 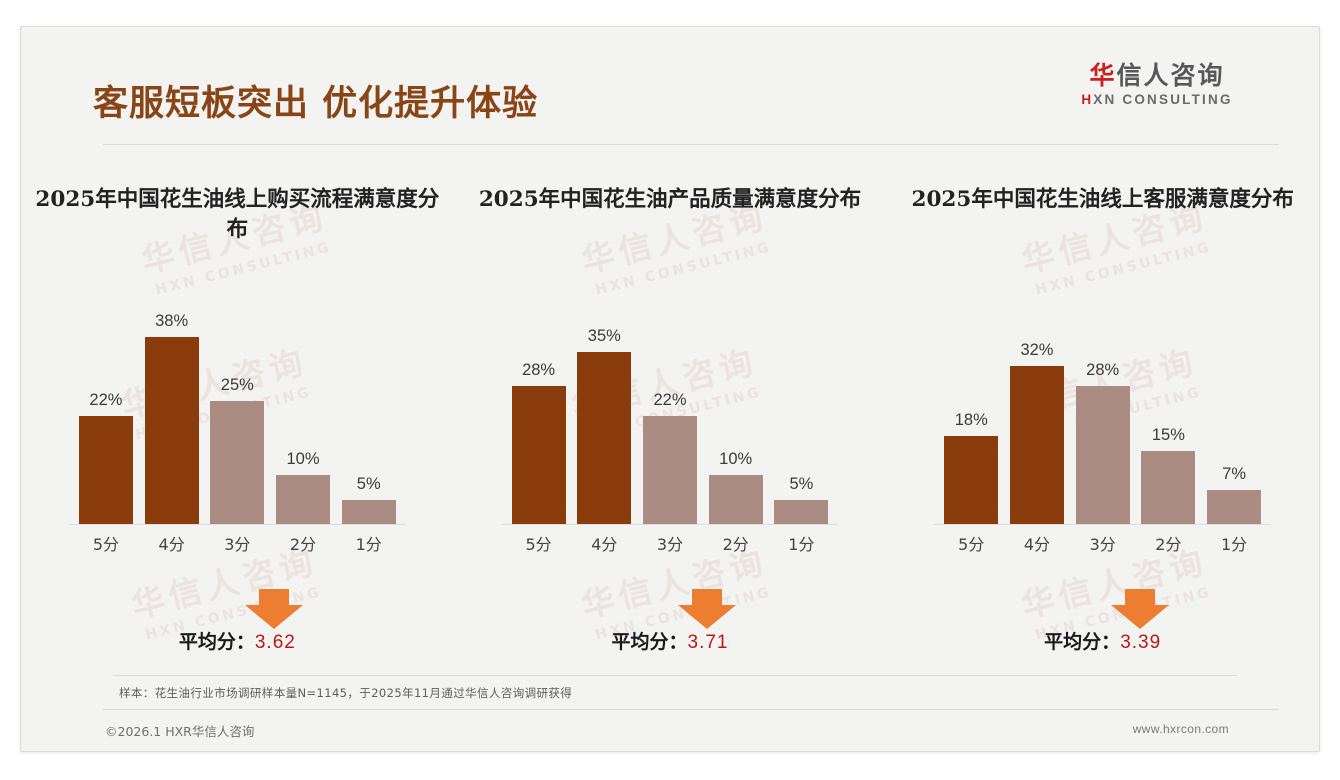 What do you see at coordinates (1037, 350) in the screenshot?
I see `bar-value-label: 32%` at bounding box center [1037, 350].